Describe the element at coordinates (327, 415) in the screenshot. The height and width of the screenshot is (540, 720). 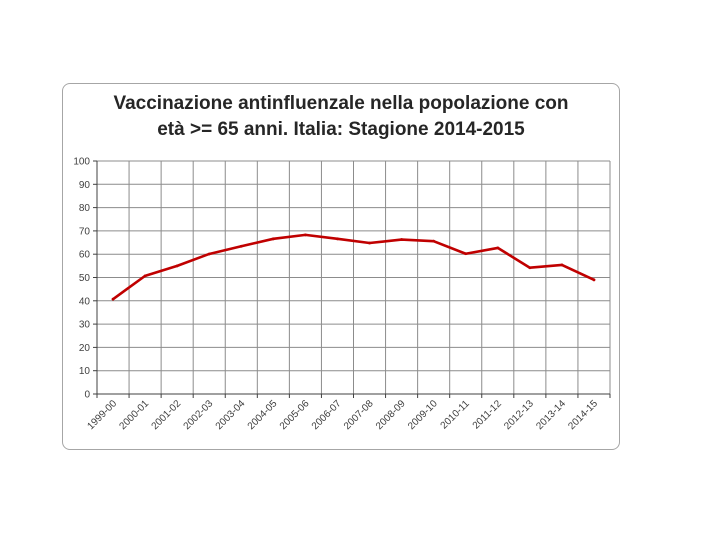
I see `x-tick-label: 2006-07` at that location.